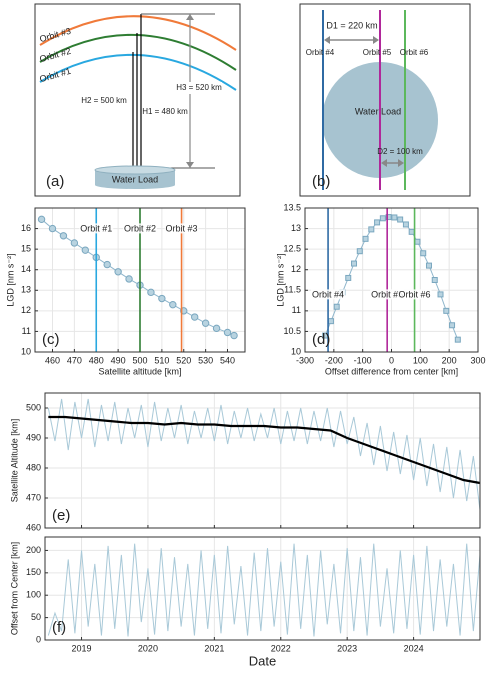 This screenshot has height=675, width=500. What do you see at coordinates (33, 497) in the screenshot?
I see `y-tick-label: 470` at bounding box center [33, 497].